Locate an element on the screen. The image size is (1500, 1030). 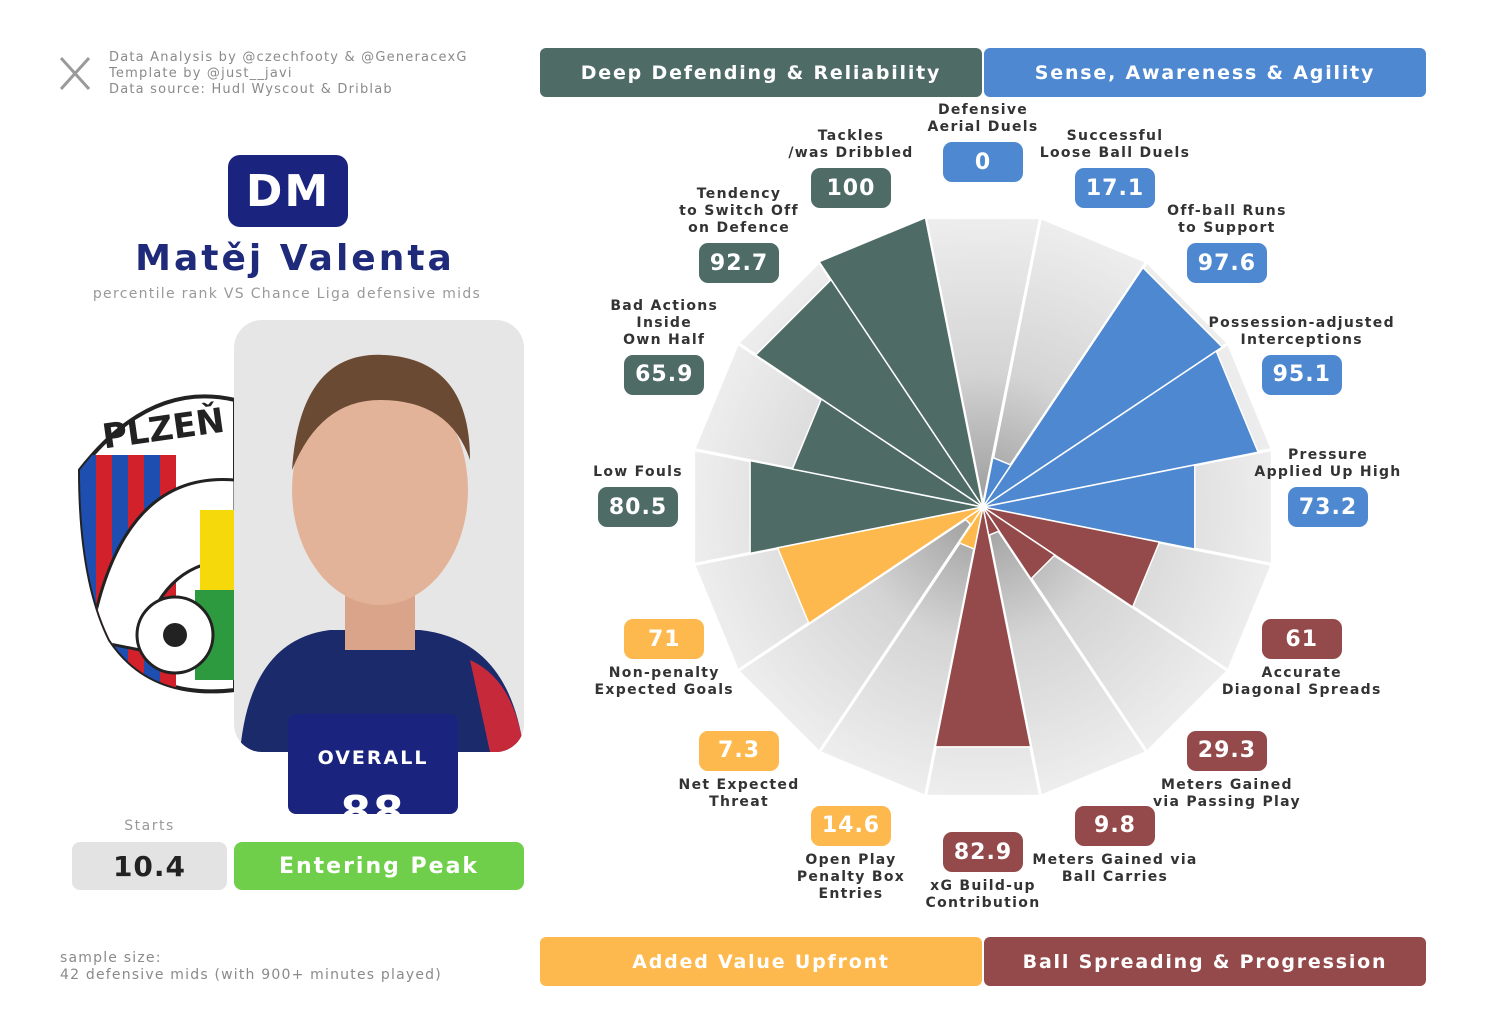
category-label: Bad Actions Inside Own Half is located at coordinates (664, 322).